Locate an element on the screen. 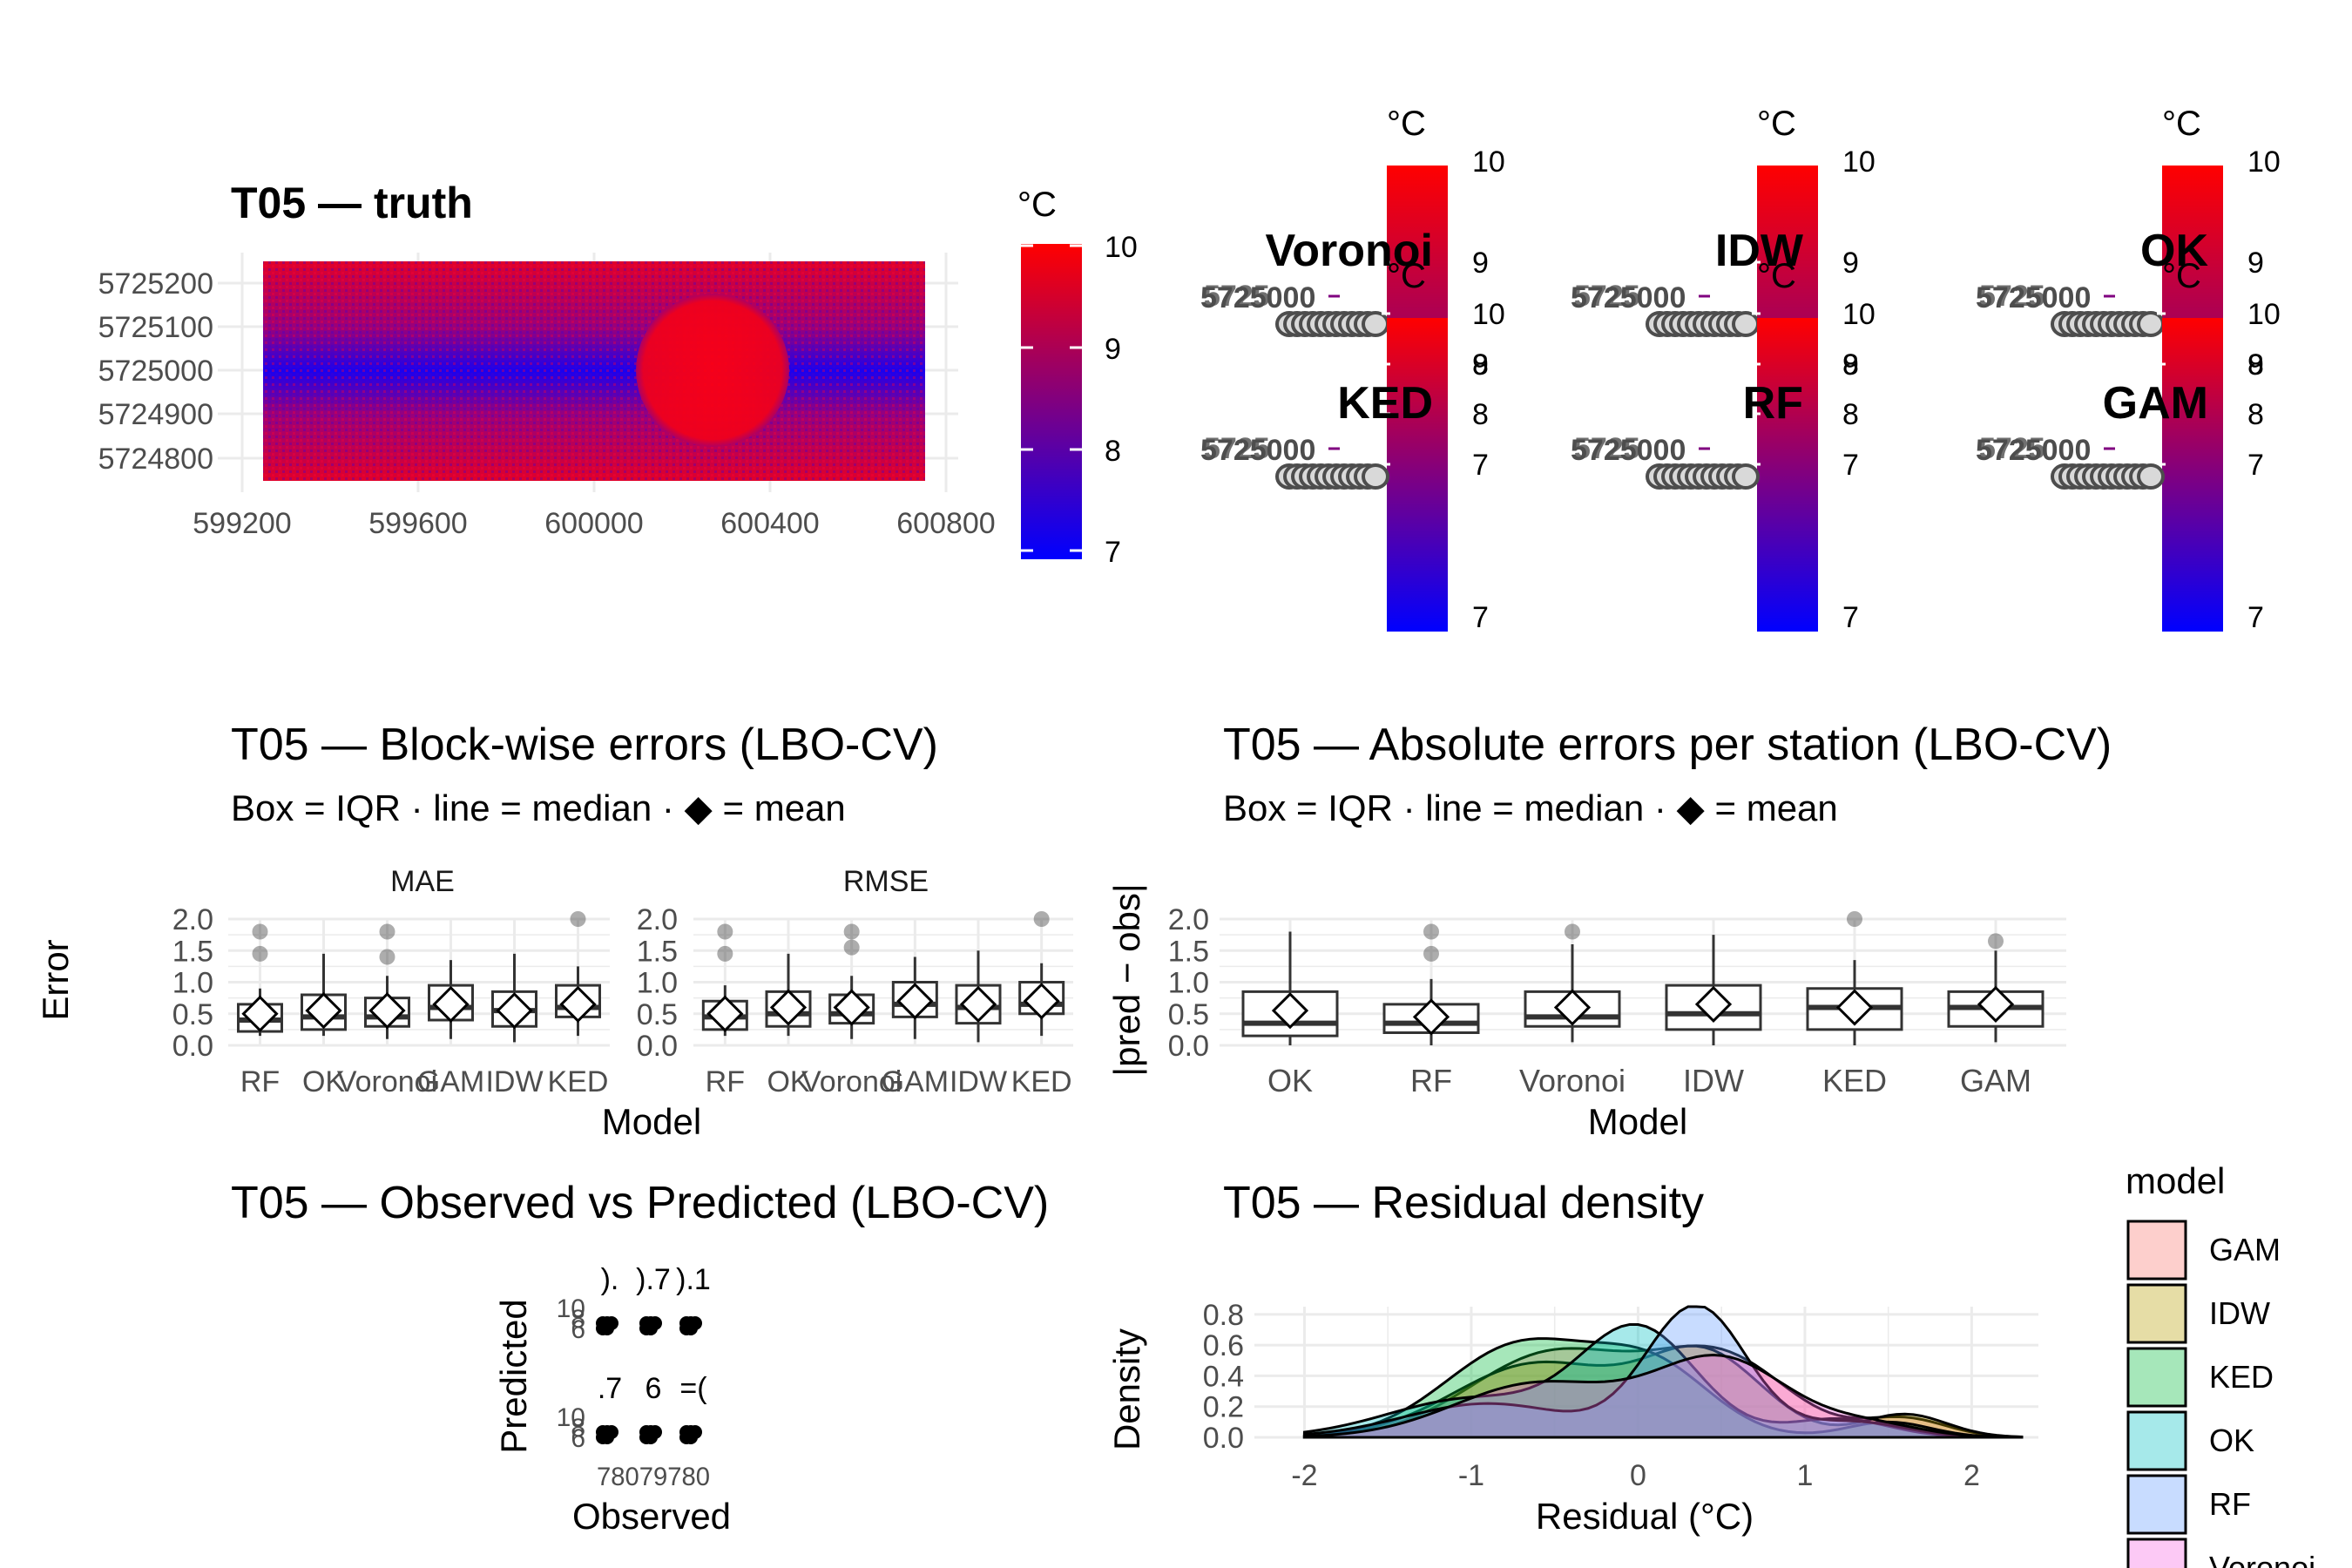 The image size is (2352, 1568). truth-map-y-ticks: 5725200 5725100 5725000 5724900 5724800 is located at coordinates (155, 371).